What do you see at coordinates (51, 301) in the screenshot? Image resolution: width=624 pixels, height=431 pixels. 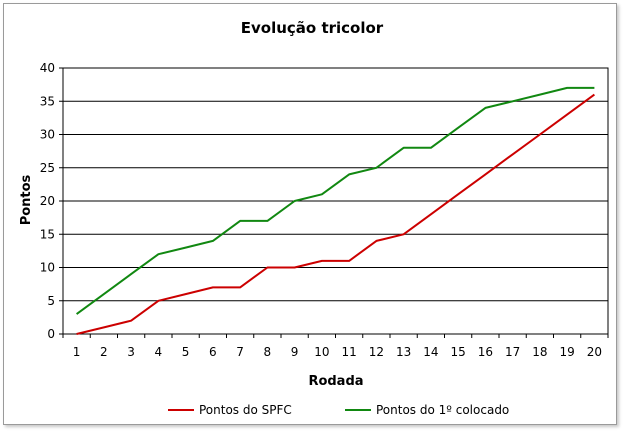 I see `y-tick-label: 5` at bounding box center [51, 301].